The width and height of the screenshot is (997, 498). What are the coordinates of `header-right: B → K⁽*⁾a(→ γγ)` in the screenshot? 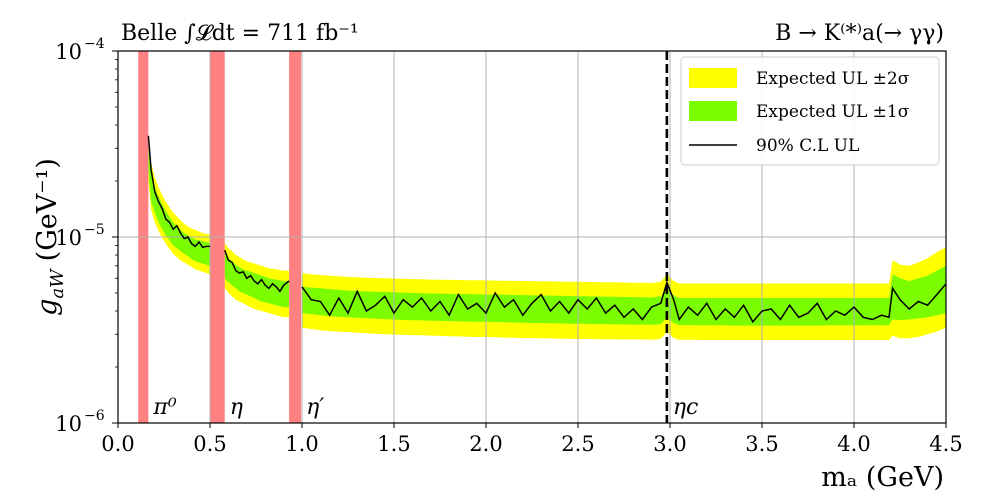 It's located at (859, 33).